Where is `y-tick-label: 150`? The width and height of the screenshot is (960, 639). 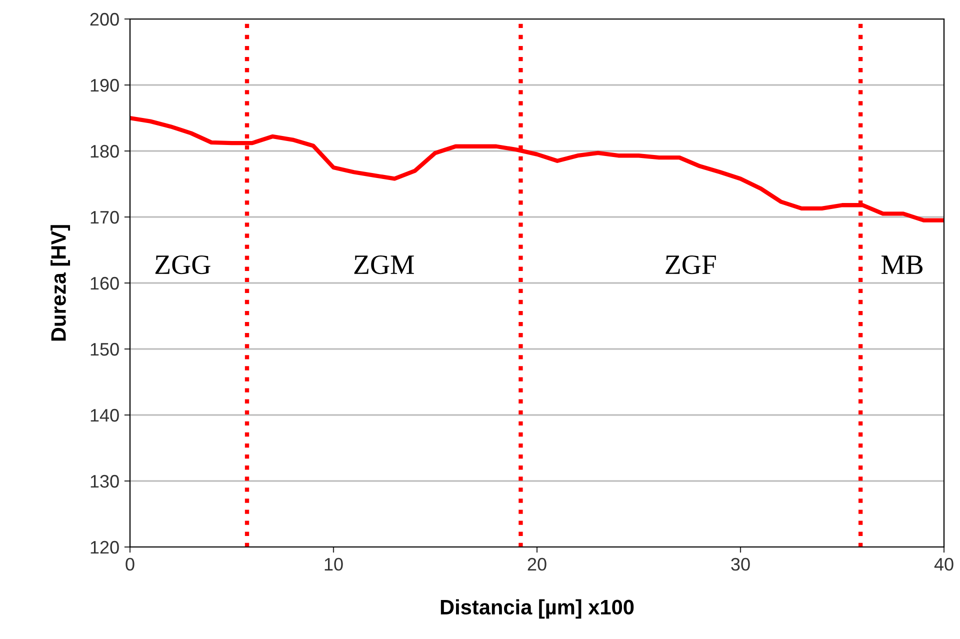
y-tick-label: 150 is located at coordinates (104, 349).